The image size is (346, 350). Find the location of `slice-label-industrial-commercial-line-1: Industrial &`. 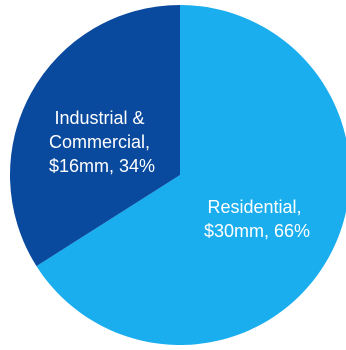

slice-label-industrial-commercial-line-1: Industrial & is located at coordinates (99, 118).